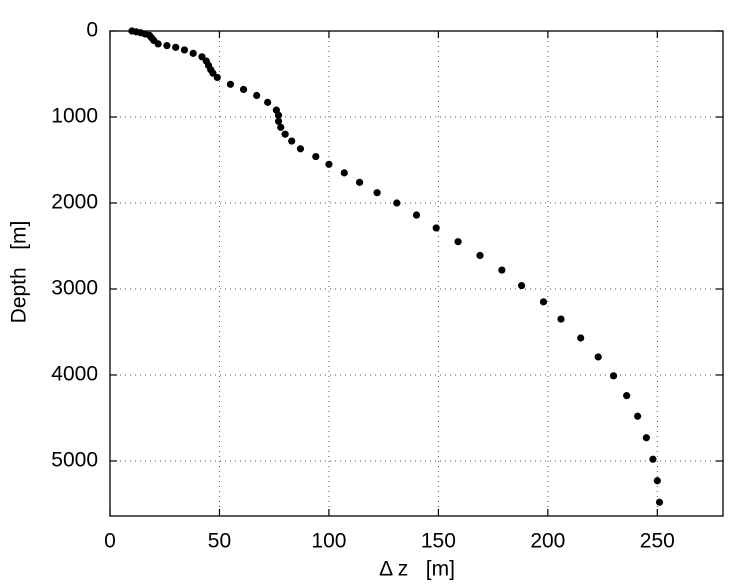 This screenshot has height=587, width=736. What do you see at coordinates (92, 30) in the screenshot?
I see `y-tick-label: 0` at bounding box center [92, 30].